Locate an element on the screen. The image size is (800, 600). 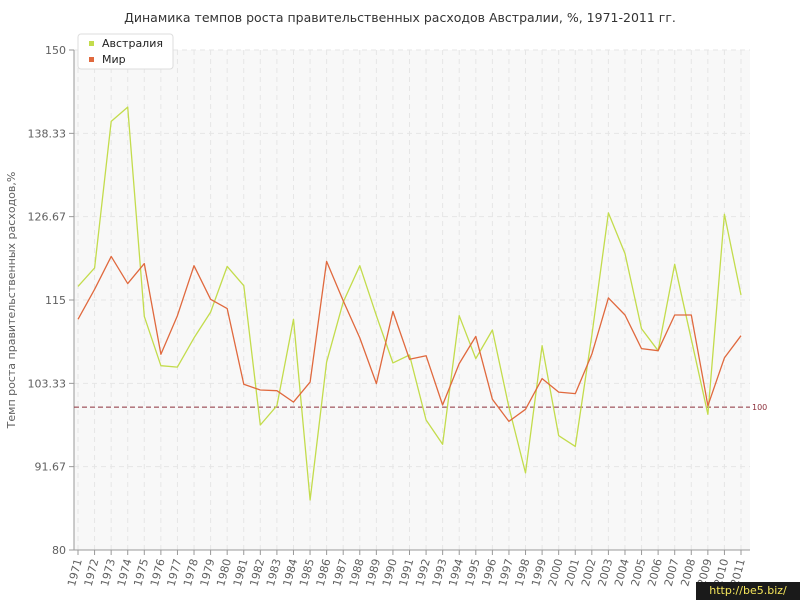
legend-swatch-australia is located at coordinates (91, 43).